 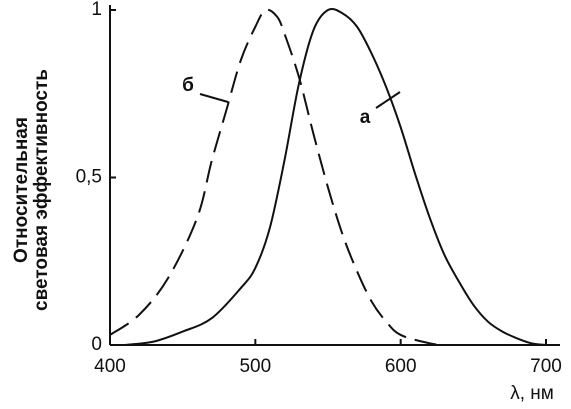 I want to click on x-tick-label: 700, so click(x=546, y=366).